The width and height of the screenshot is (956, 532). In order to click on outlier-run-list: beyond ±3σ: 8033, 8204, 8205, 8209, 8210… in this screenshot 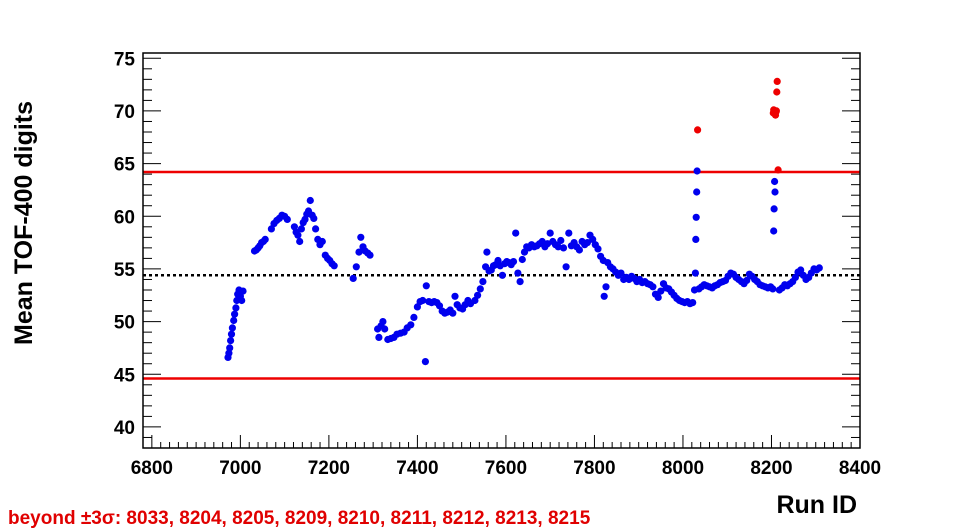, I will do `click(299, 518)`.